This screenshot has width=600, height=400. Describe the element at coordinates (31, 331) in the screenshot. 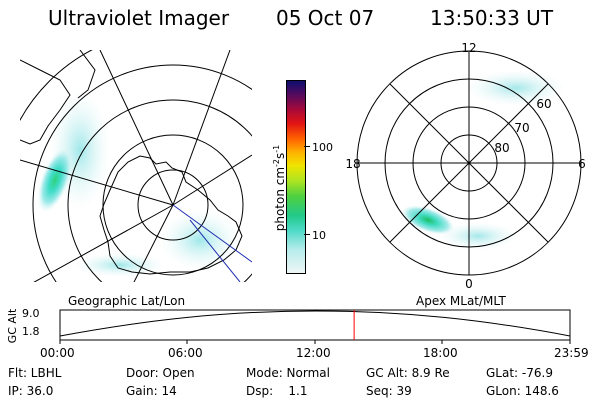

I see `timeline-ytick-1-8: 1.8` at that location.